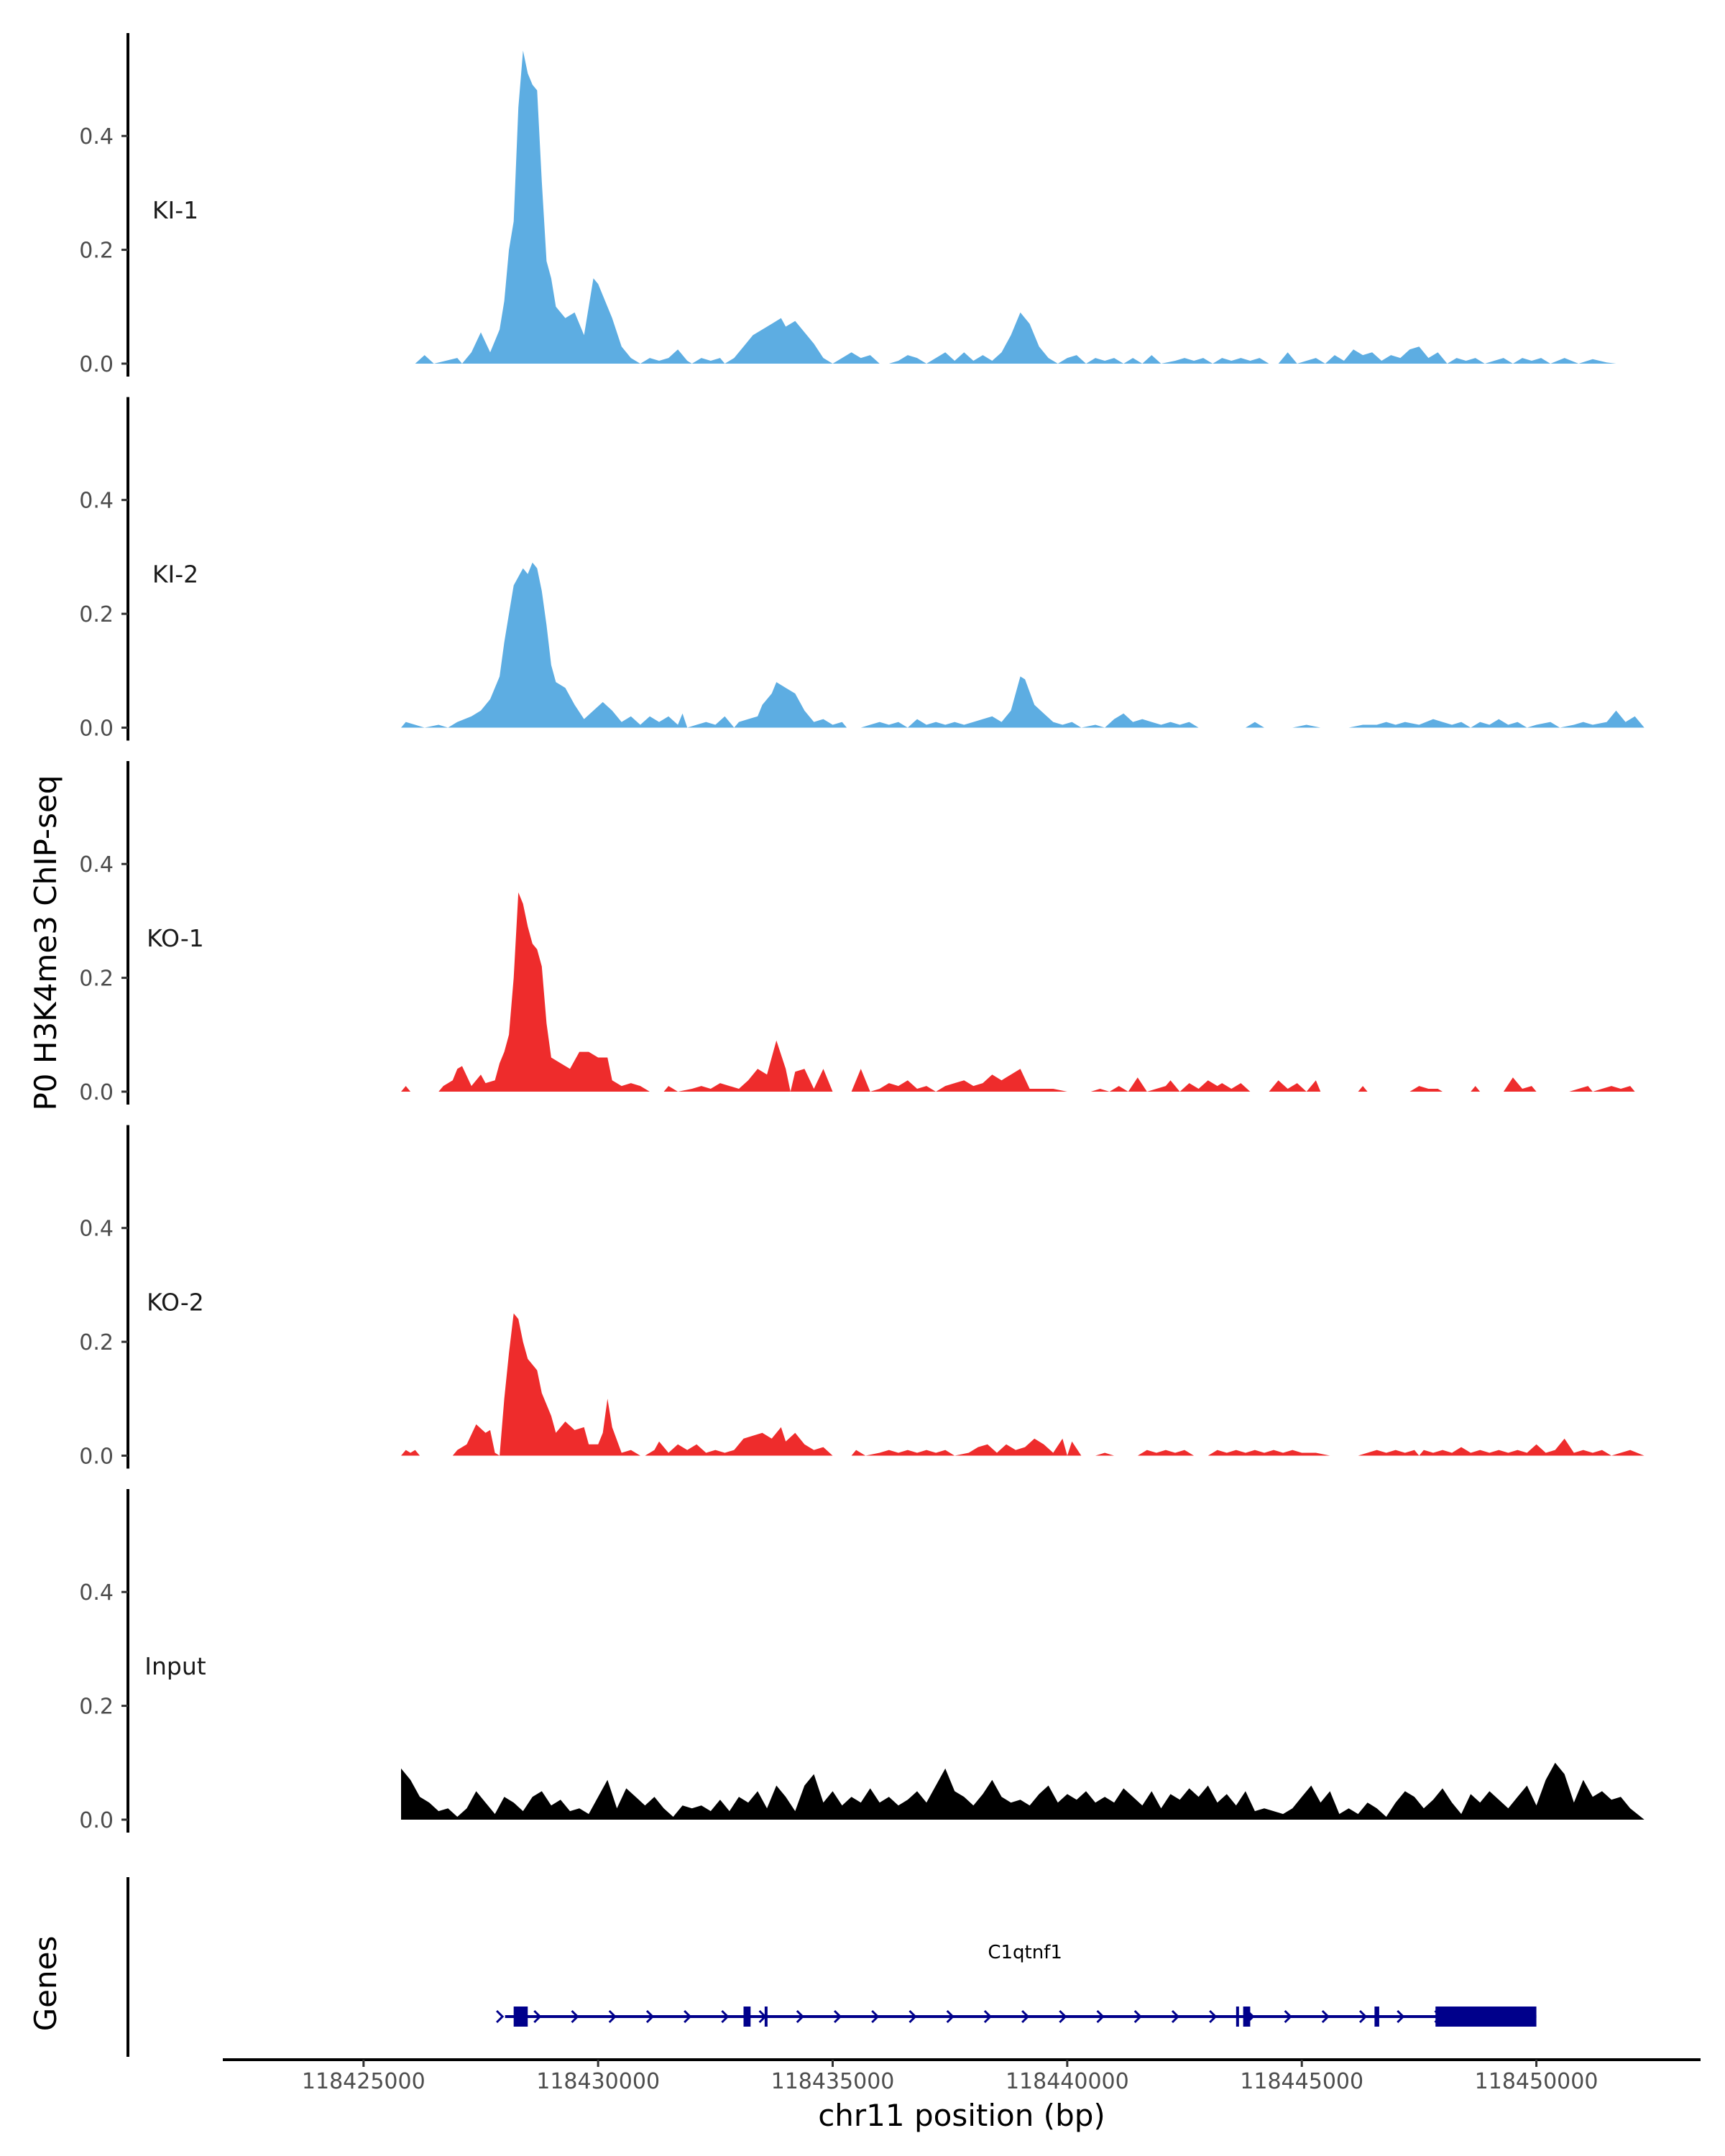  I want to click on signal-area-input, so click(1022, 1791).